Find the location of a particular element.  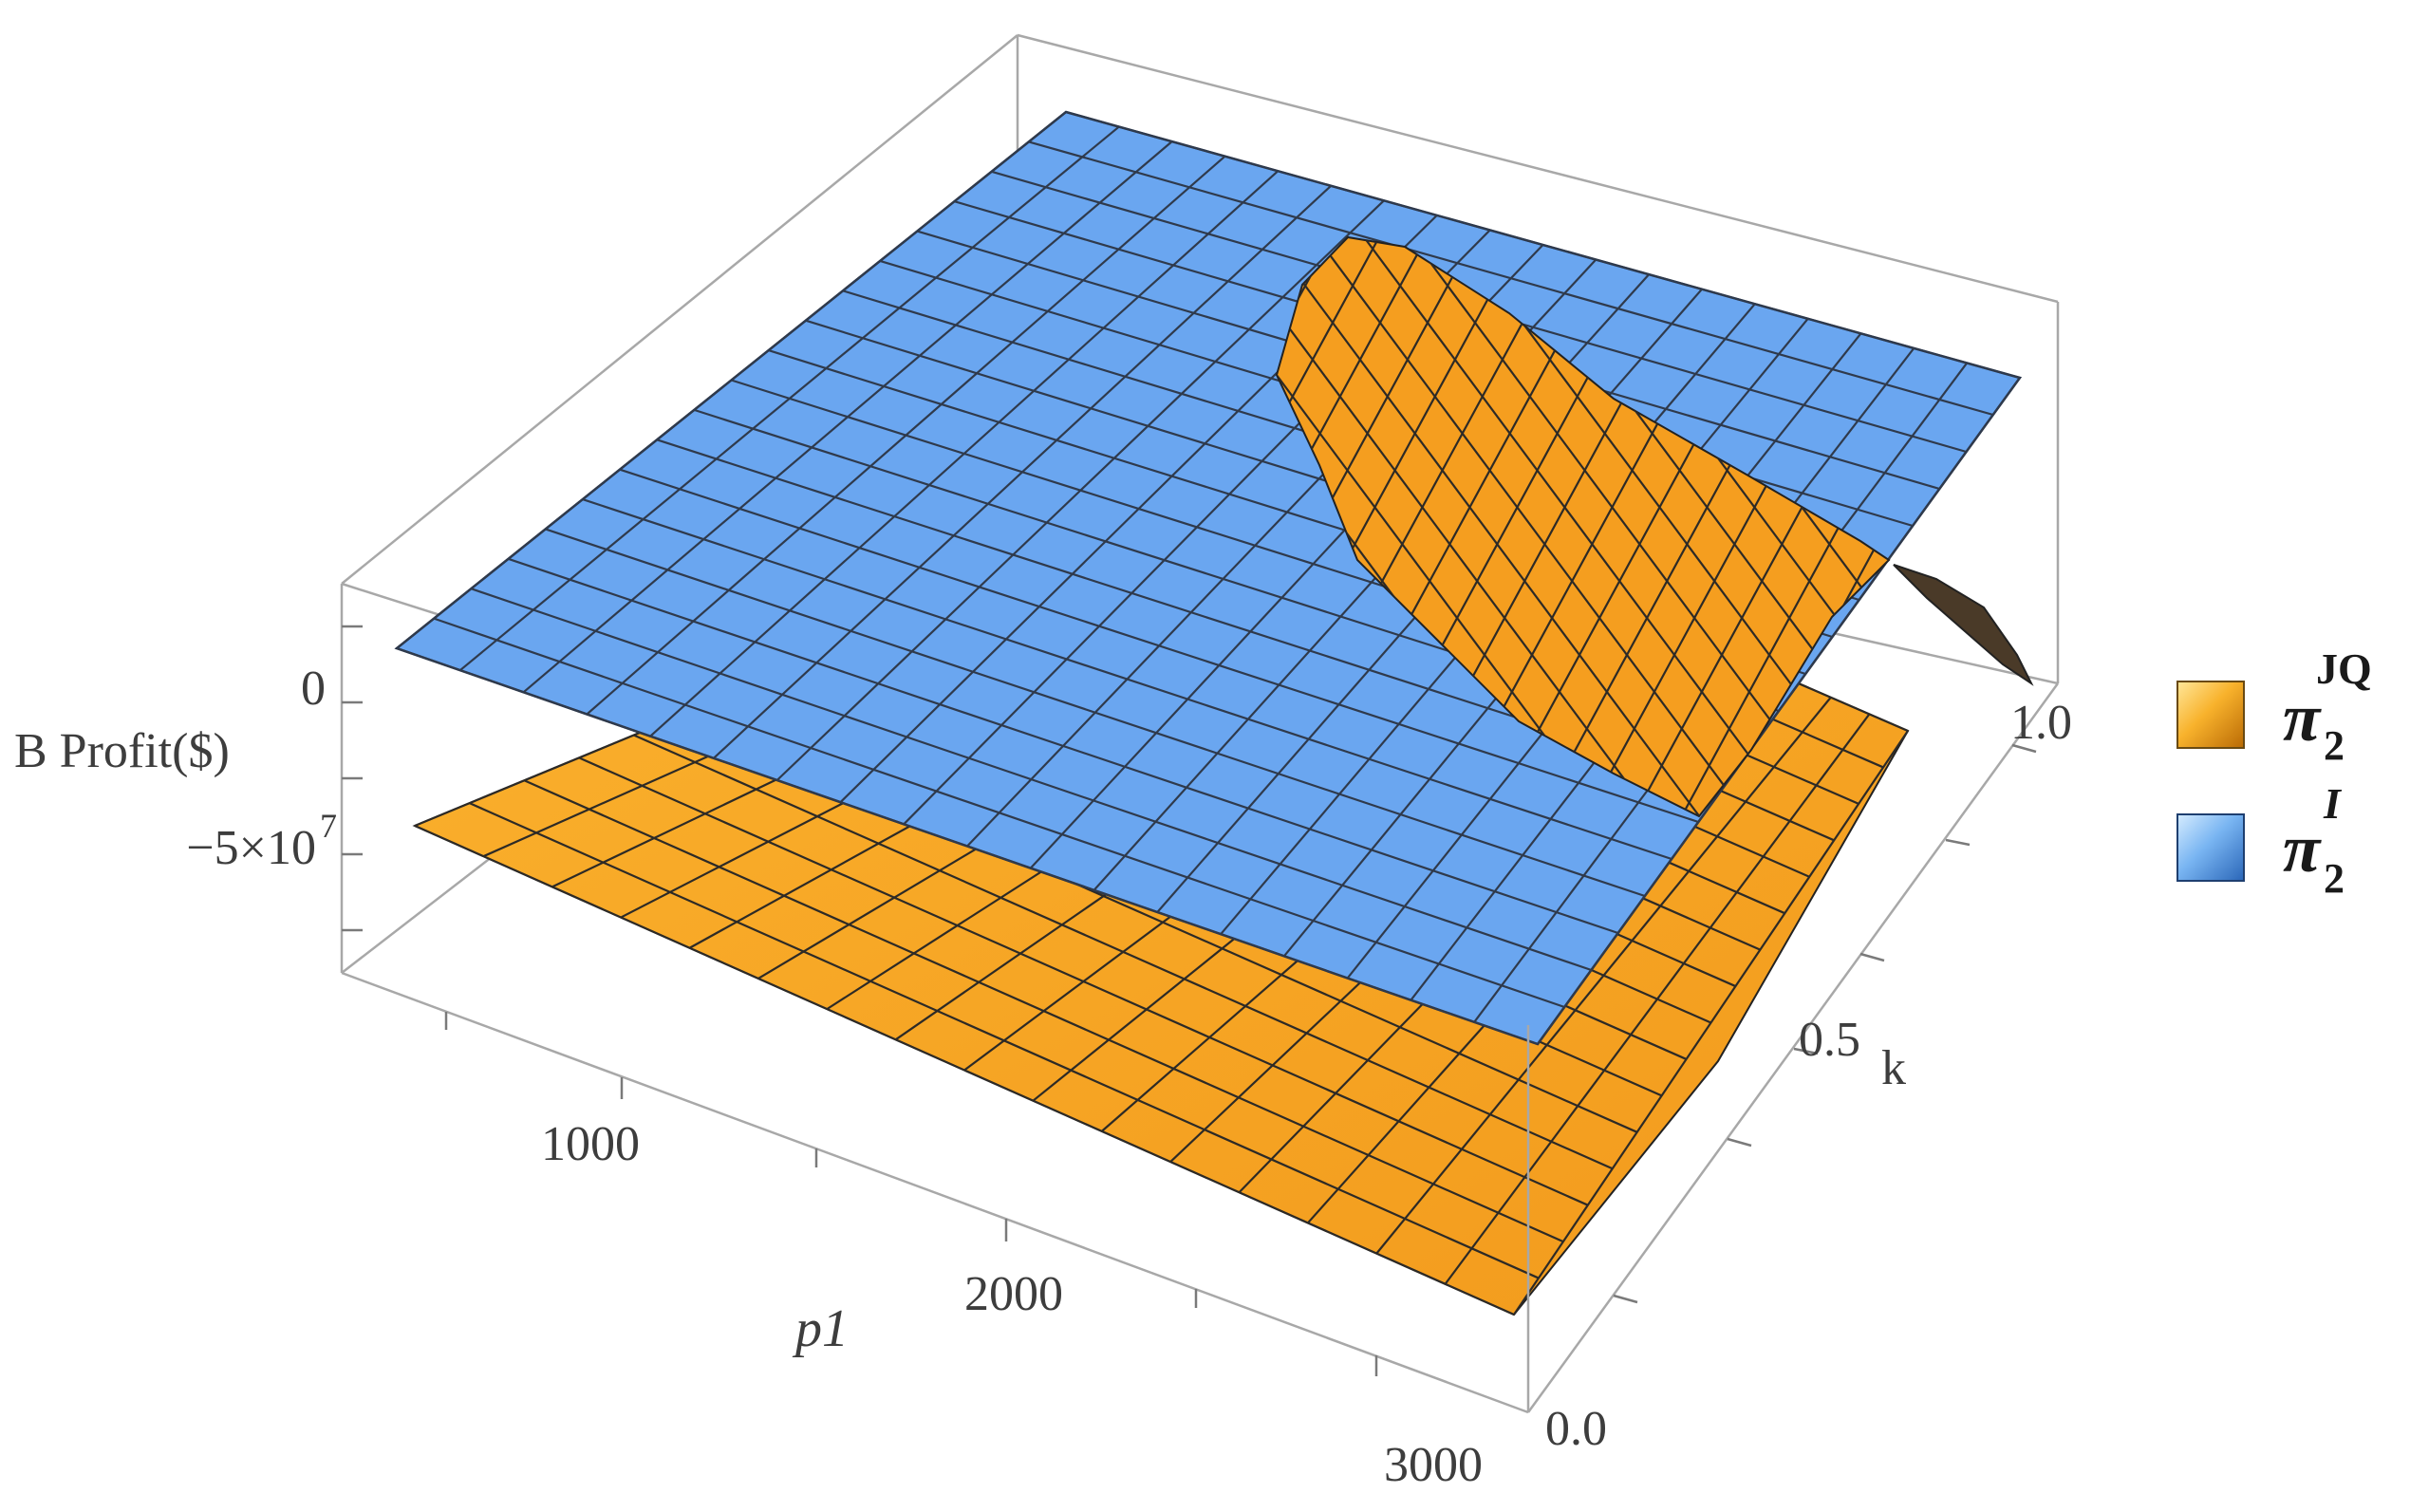

x-axis-title: p1 is located at coordinates (820, 1328).